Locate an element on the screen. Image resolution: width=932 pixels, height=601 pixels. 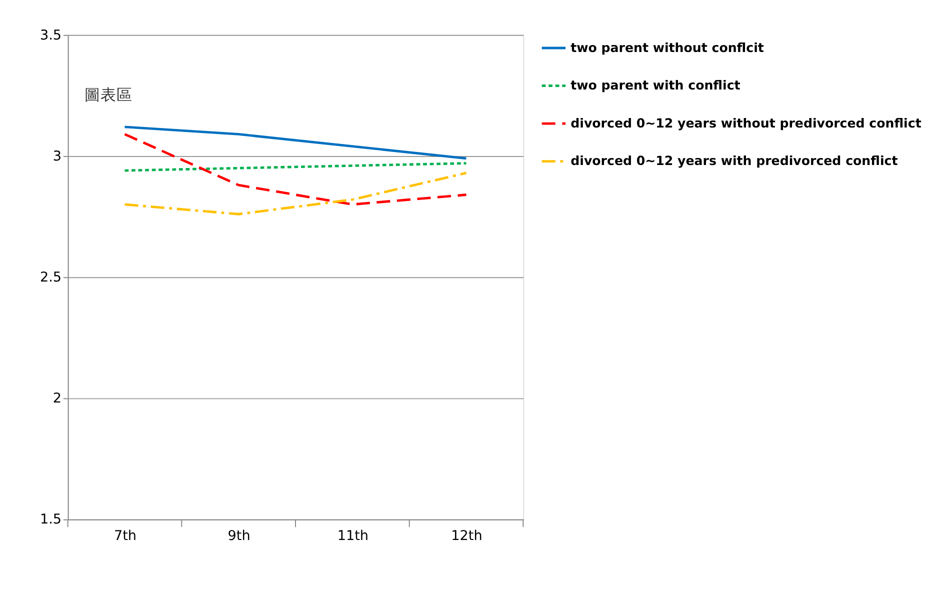
legend-label: two parent without conflcit is located at coordinates (667, 47).